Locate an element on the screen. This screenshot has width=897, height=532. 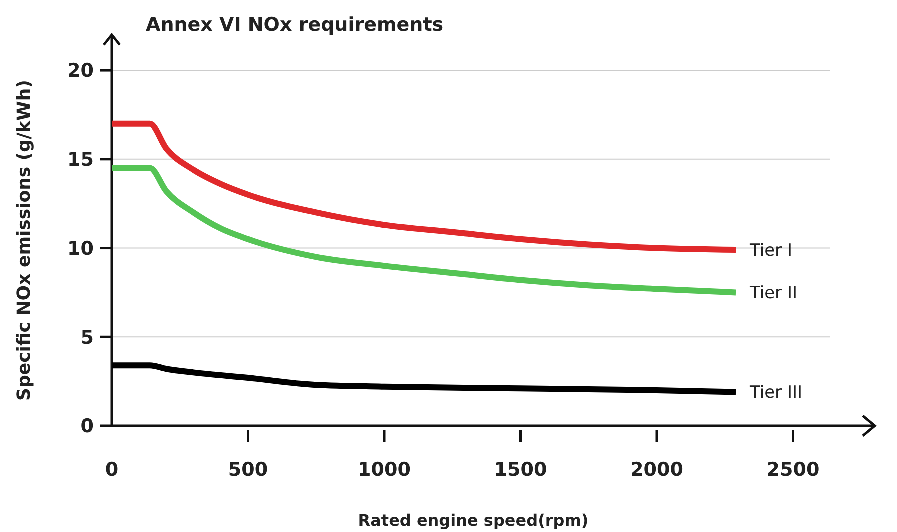
series-label: Tier II is located at coordinates (773, 294).